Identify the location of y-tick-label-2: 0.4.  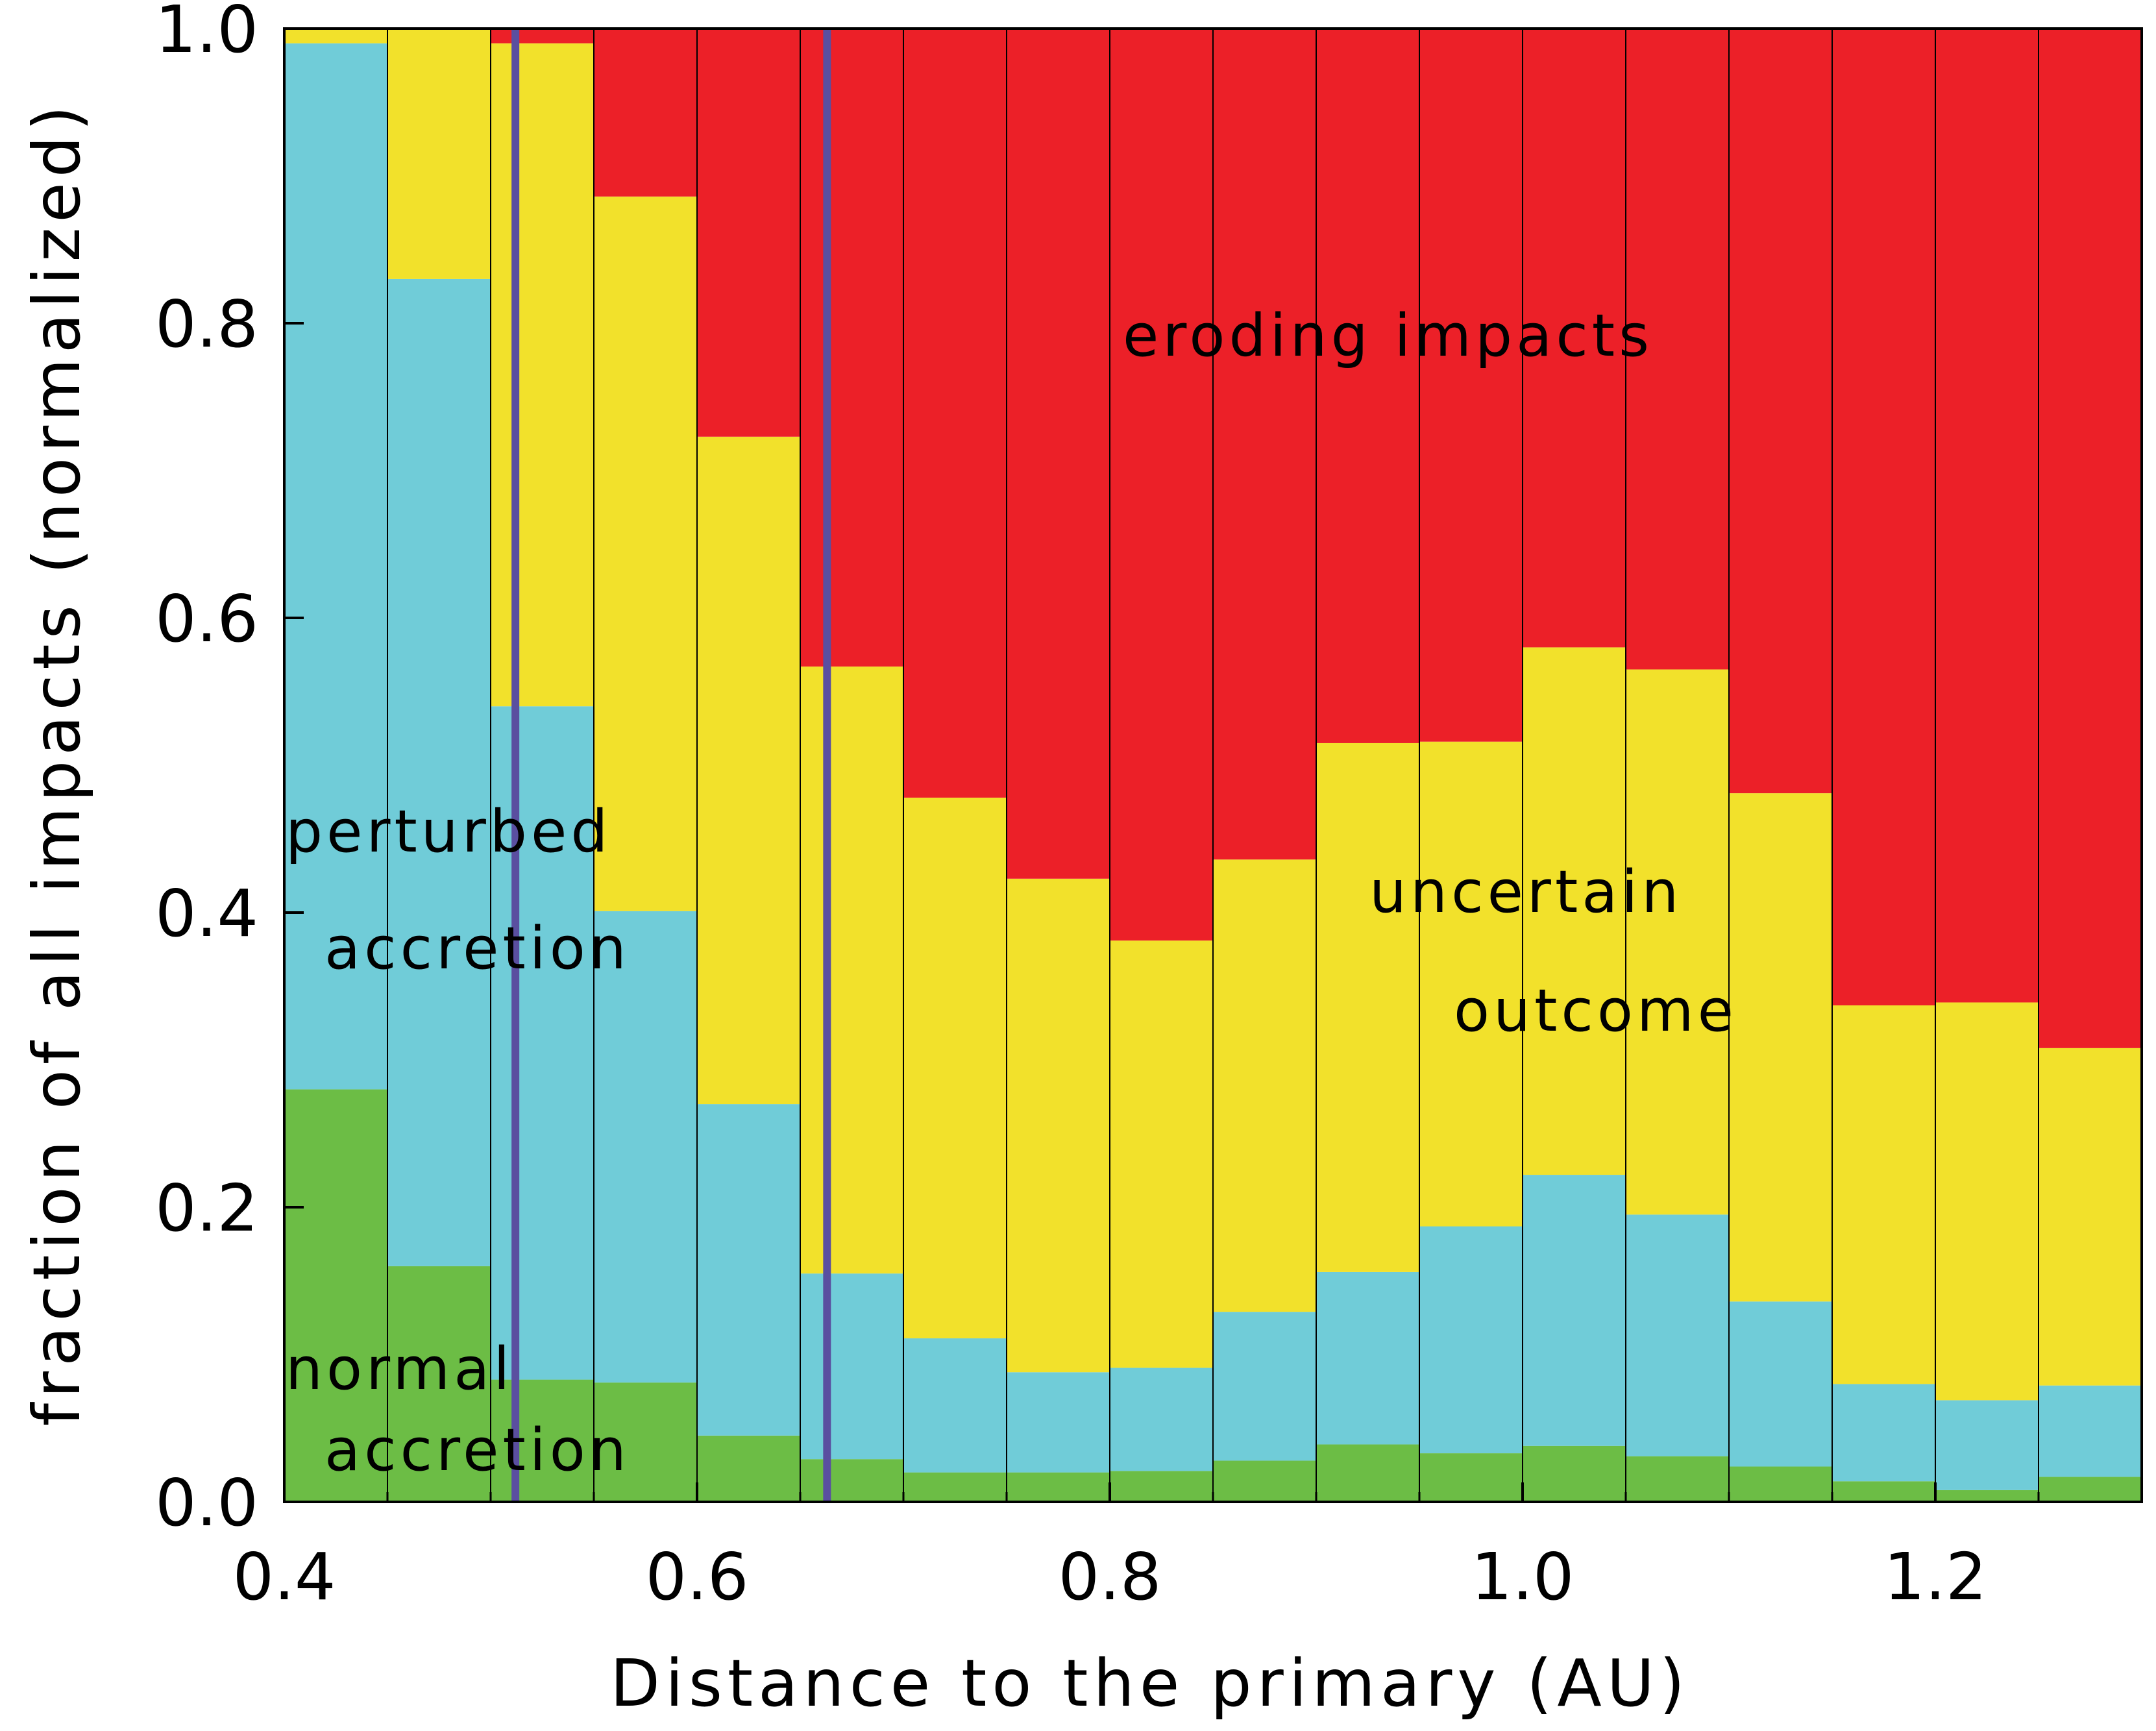
(206, 914).